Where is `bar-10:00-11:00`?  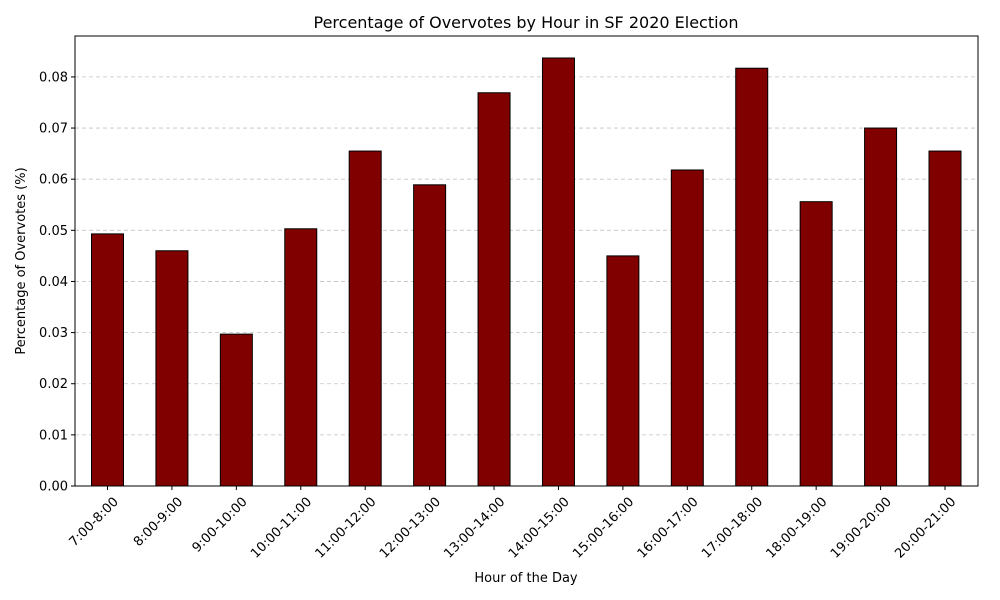
bar-10:00-11:00 is located at coordinates (301, 357).